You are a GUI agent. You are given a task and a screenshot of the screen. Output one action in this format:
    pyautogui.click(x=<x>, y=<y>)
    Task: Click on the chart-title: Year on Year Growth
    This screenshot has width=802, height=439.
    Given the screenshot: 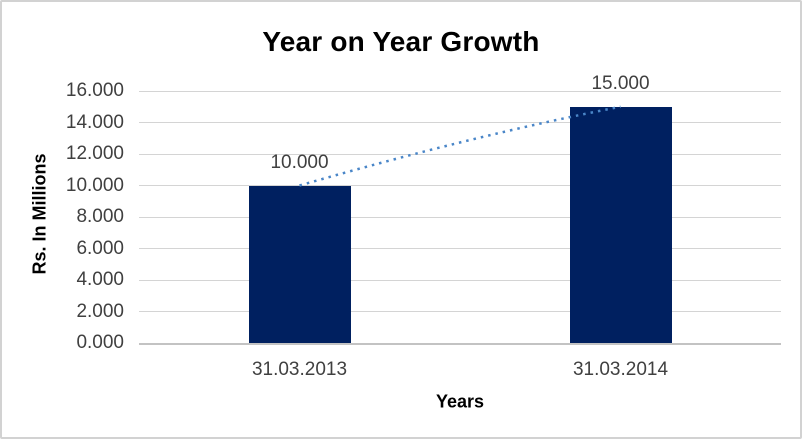 What is the action you would take?
    pyautogui.click(x=401, y=41)
    